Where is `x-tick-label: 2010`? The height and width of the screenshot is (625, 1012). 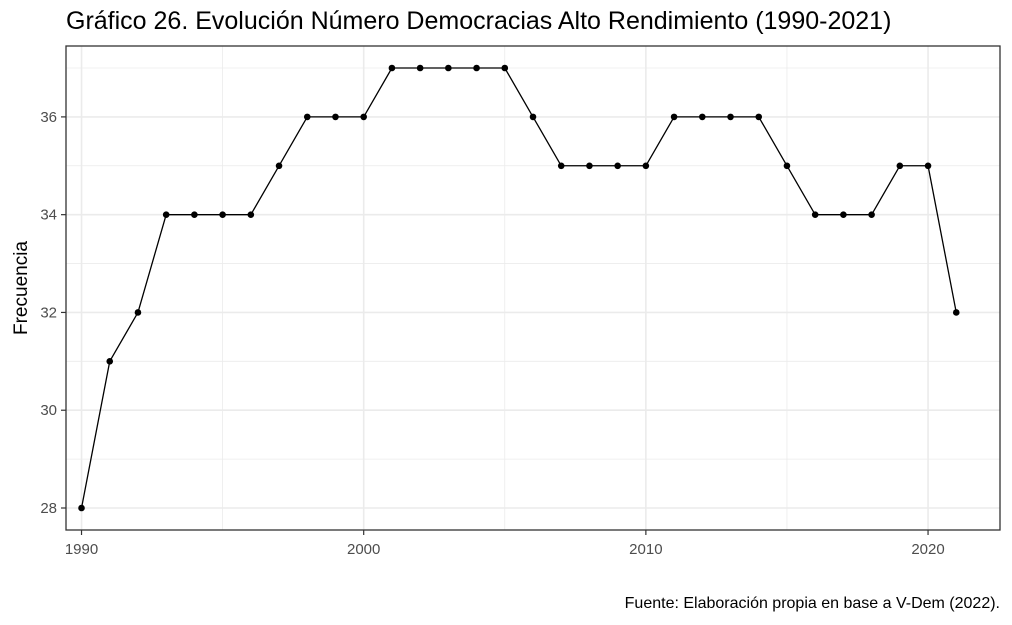
x-tick-label: 2010 is located at coordinates (645, 549).